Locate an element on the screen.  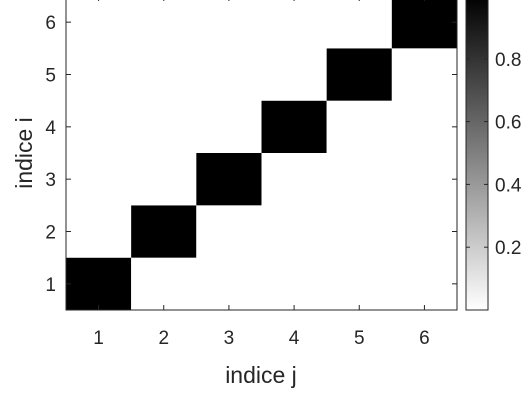
colorbar-gradient is located at coordinates (477, 155).